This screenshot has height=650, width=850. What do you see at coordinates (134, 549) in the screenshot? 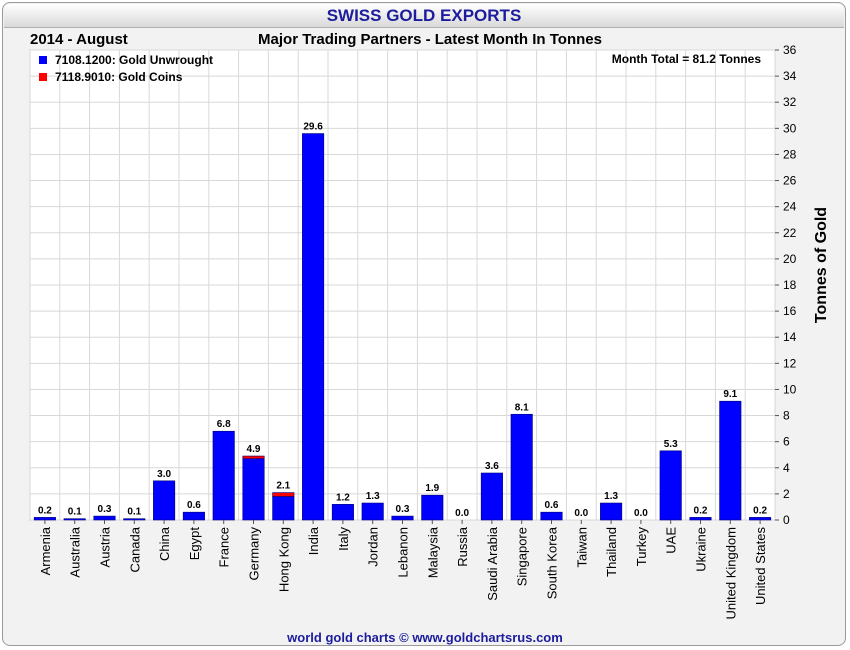
I see `x-tick-label: Canada` at bounding box center [134, 549].